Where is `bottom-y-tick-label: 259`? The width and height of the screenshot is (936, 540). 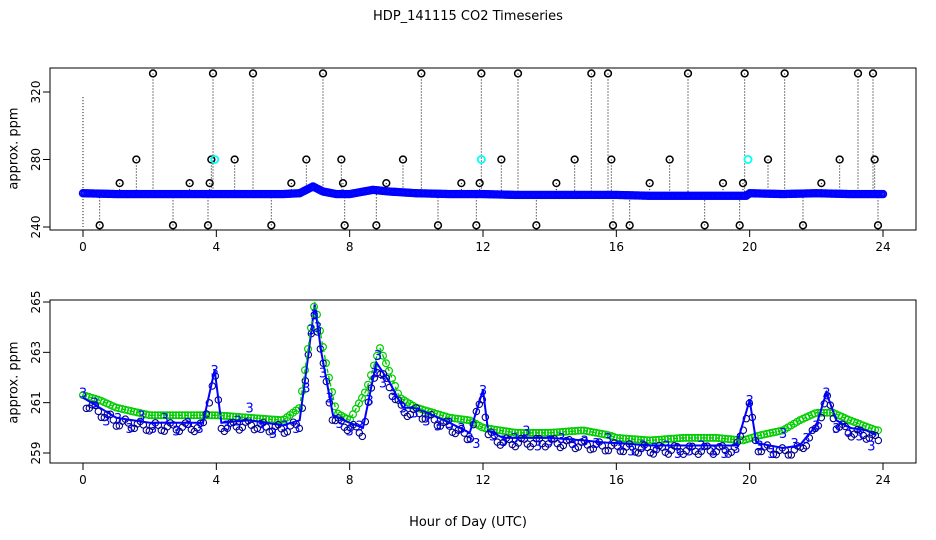 bottom-y-tick-label: 259 is located at coordinates (36, 453).